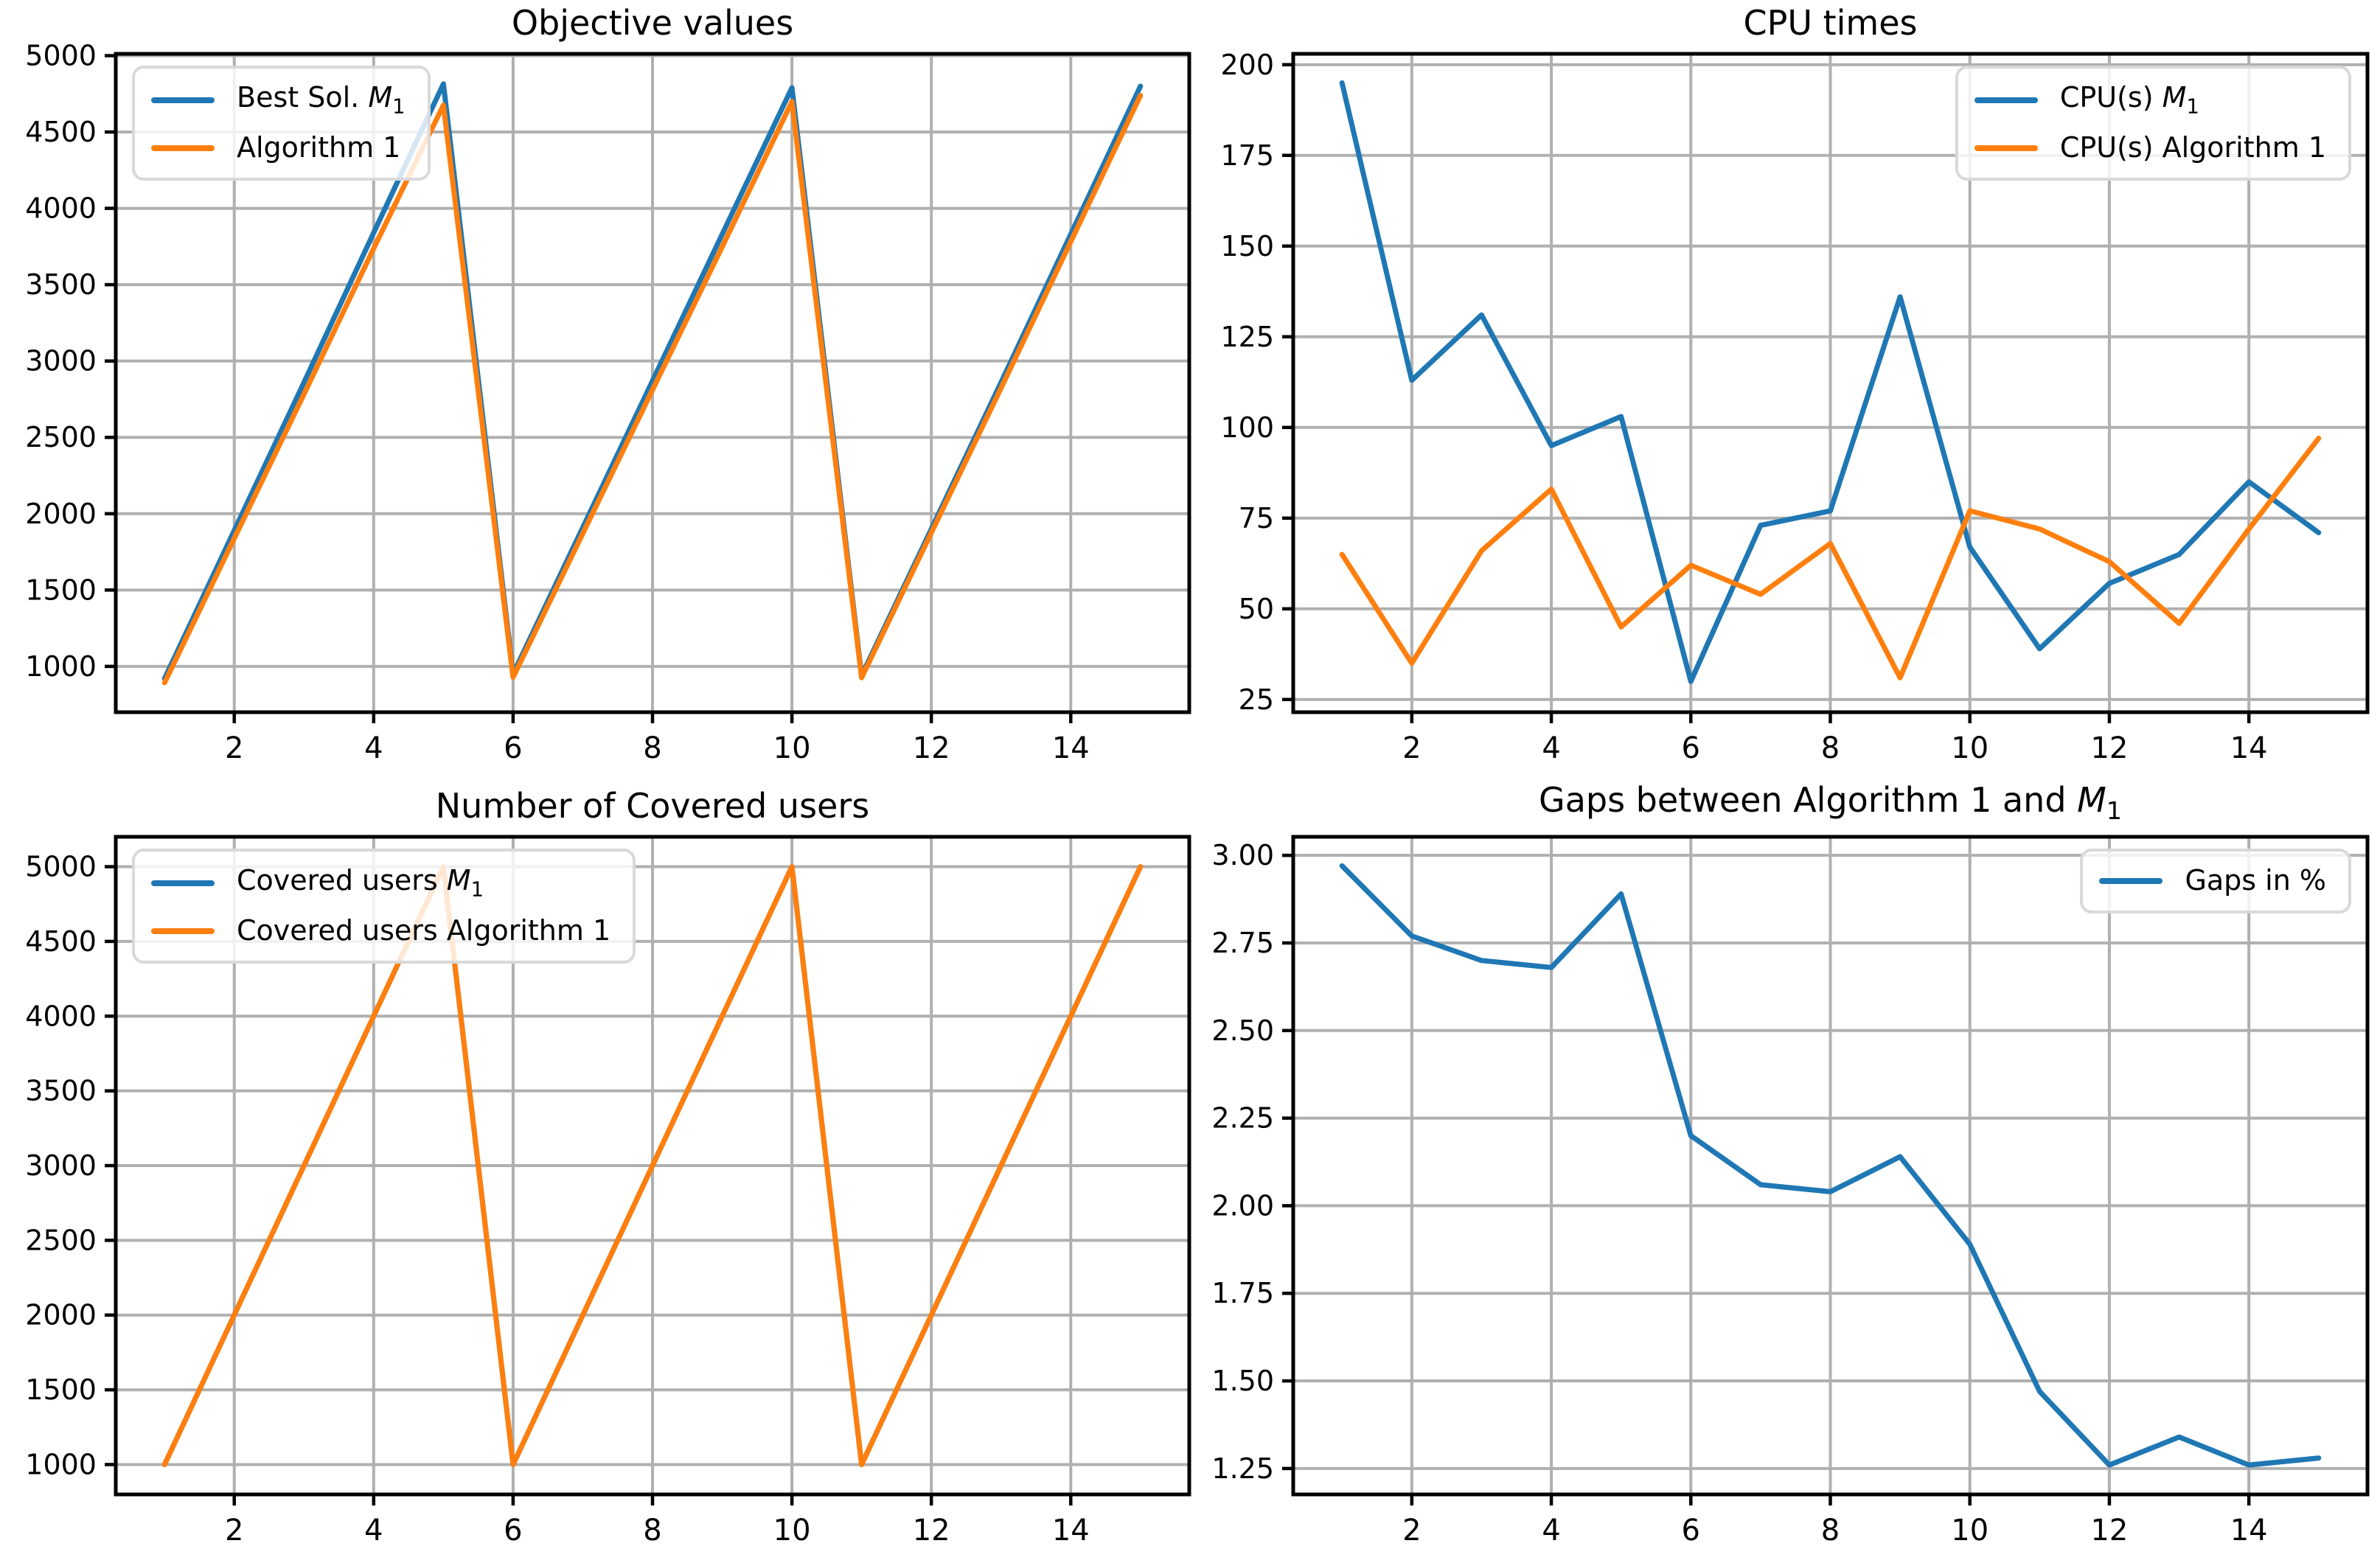  I want to click on legend-entry-covered-users-algorithm-1: Covered users Algorithm 1, so click(381, 930).